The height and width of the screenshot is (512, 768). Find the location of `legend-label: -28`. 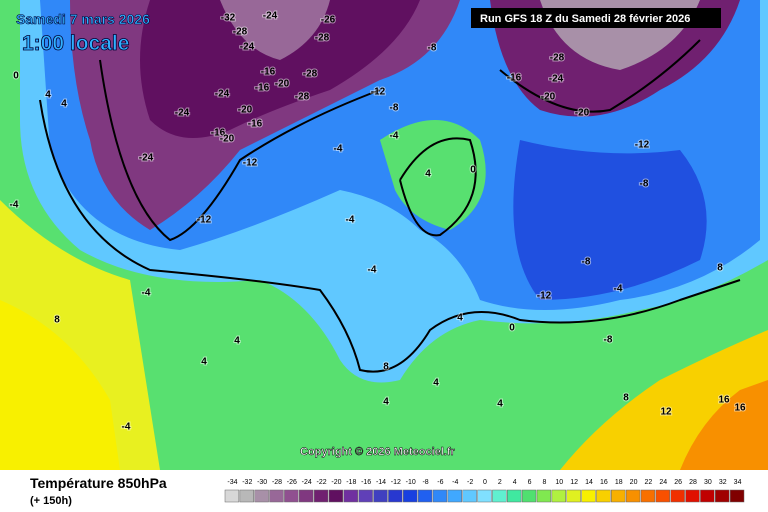

legend-label: -28 is located at coordinates (277, 482).